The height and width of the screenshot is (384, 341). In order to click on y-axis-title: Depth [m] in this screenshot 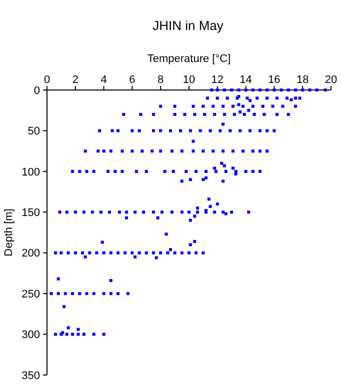, I will do `click(9, 232)`.